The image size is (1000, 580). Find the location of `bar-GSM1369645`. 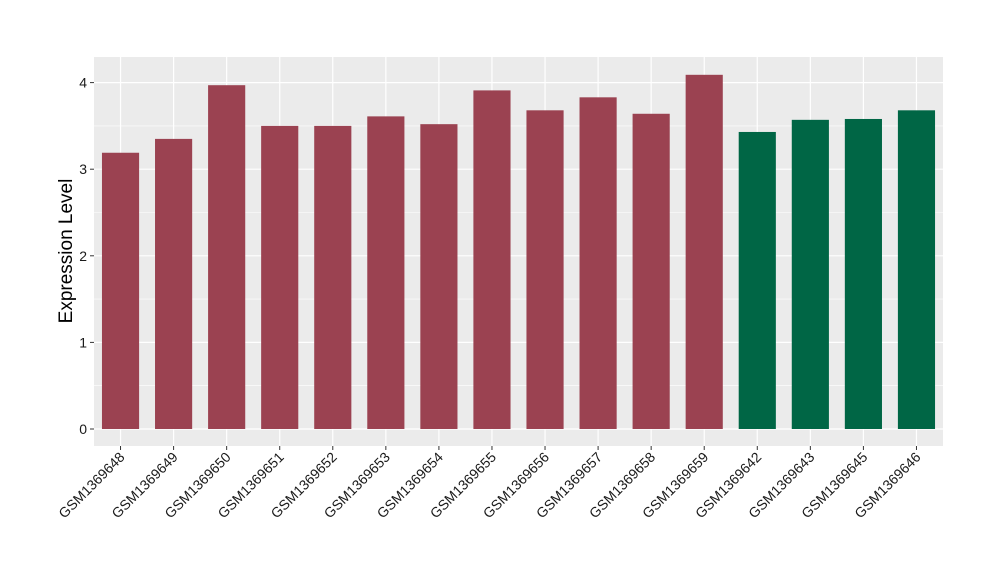

bar-GSM1369645 is located at coordinates (863, 274).